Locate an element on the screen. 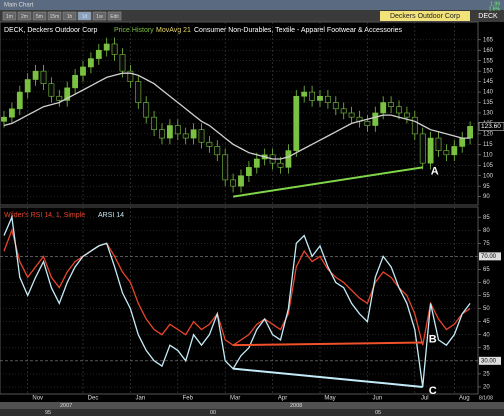  title-bar is located at coordinates (252, 5).